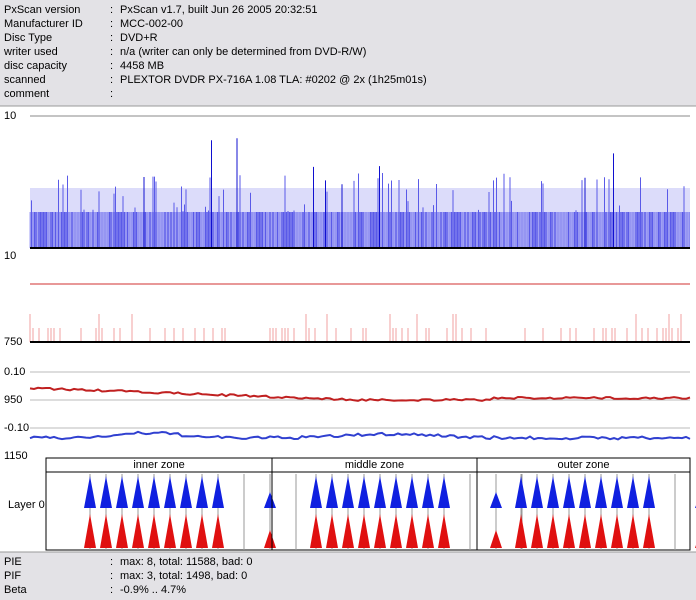 The height and width of the screenshot is (600, 696). I want to click on axis-label: 0.10, so click(14, 372).